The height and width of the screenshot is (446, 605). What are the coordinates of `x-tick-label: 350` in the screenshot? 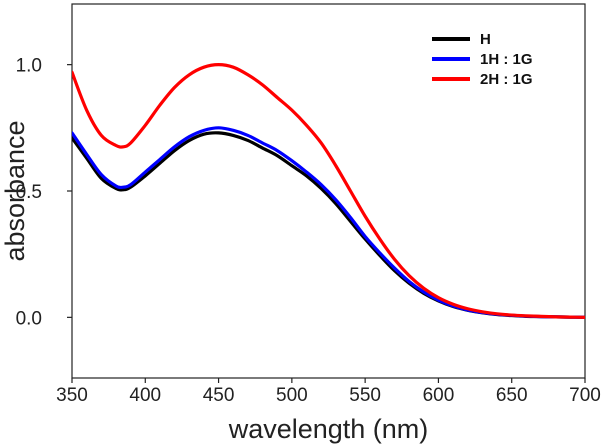 It's located at (72, 395).